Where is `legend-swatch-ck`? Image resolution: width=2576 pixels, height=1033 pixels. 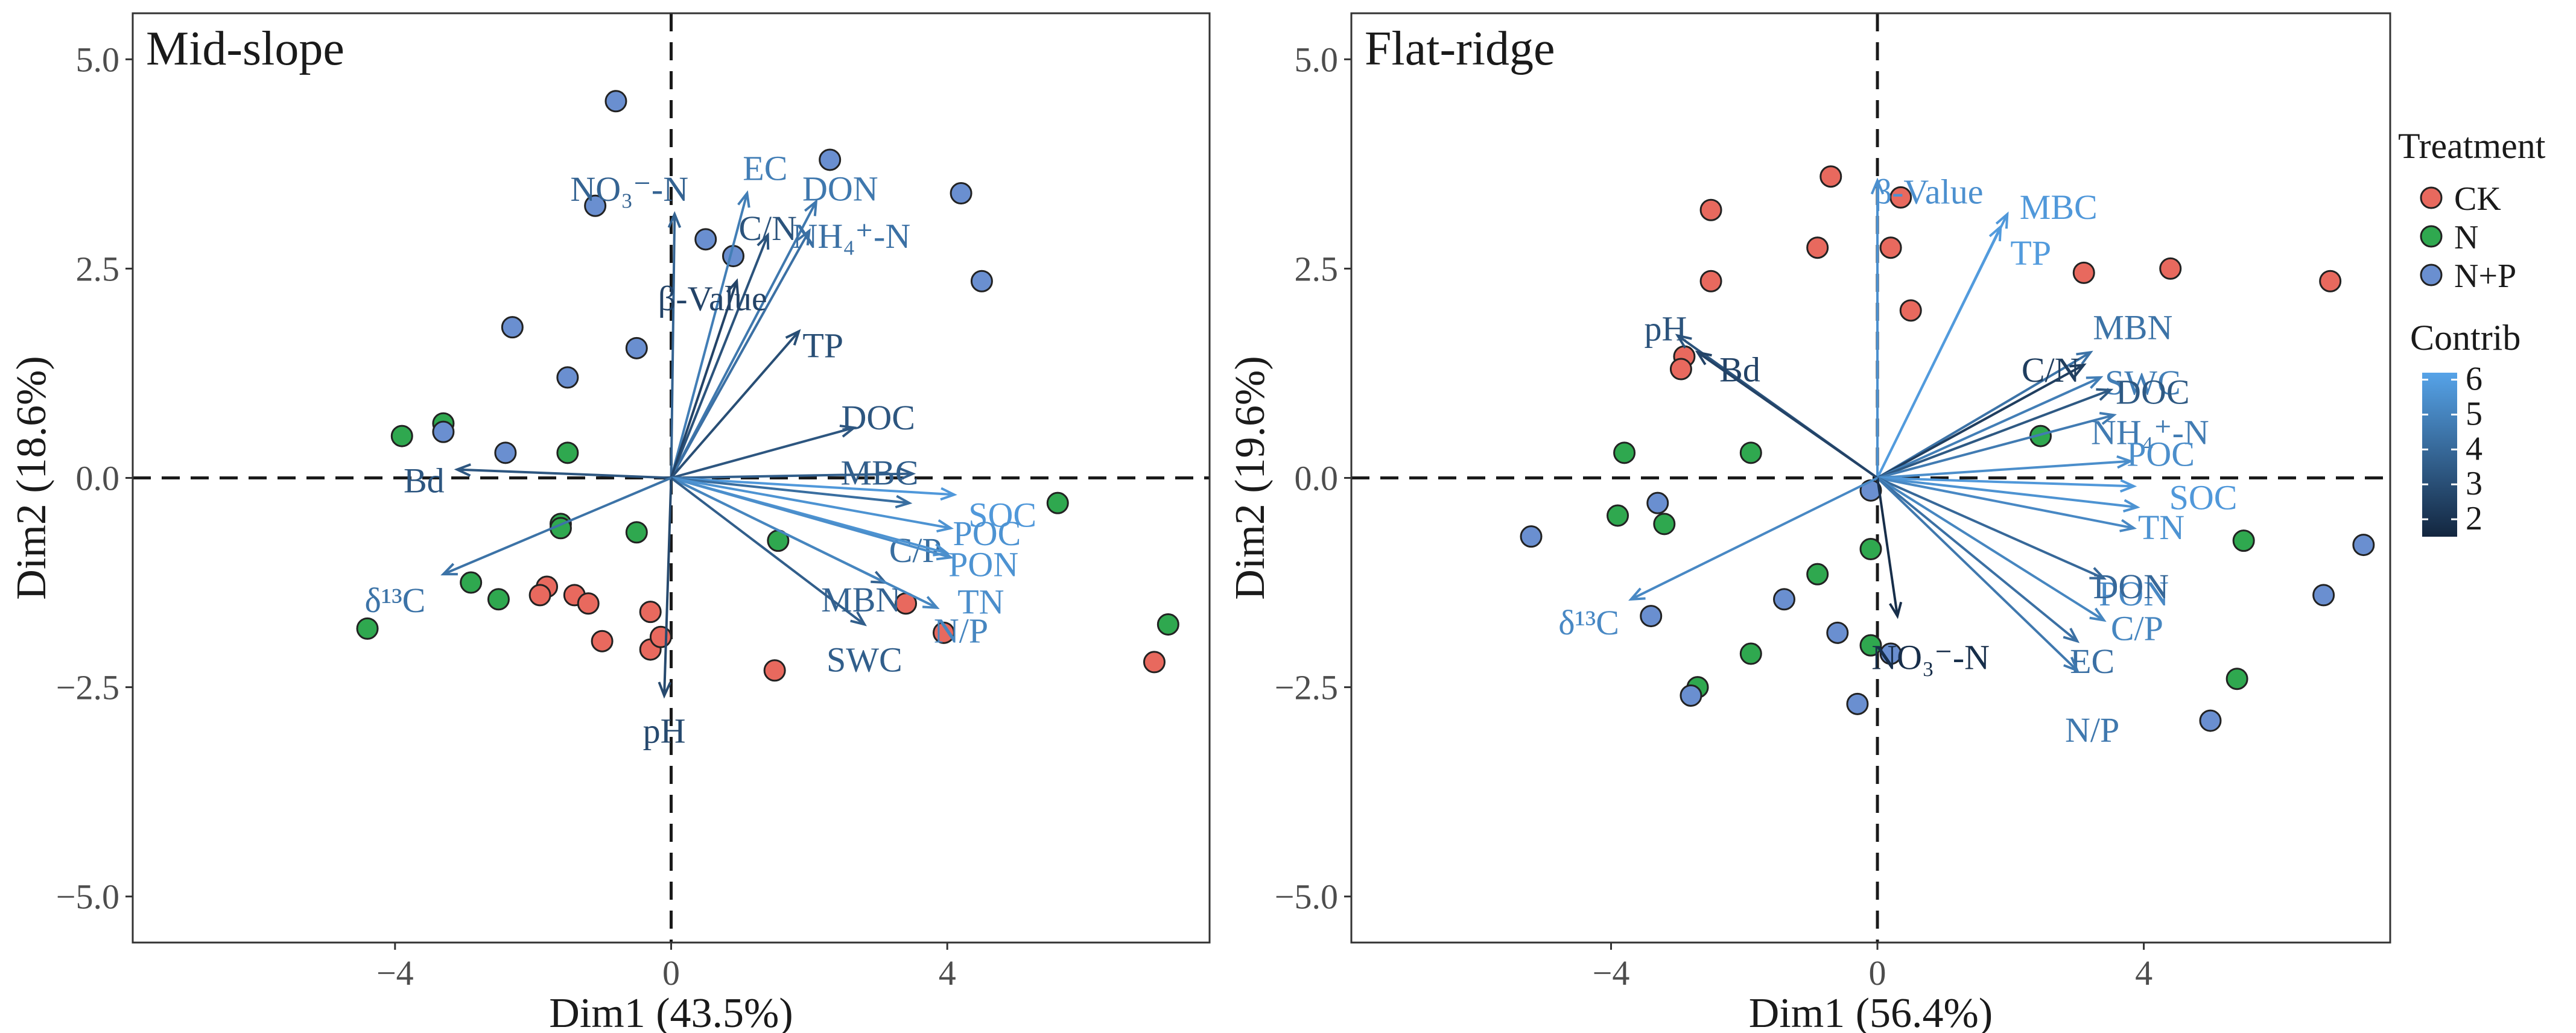 legend-swatch-ck is located at coordinates (2431, 198).